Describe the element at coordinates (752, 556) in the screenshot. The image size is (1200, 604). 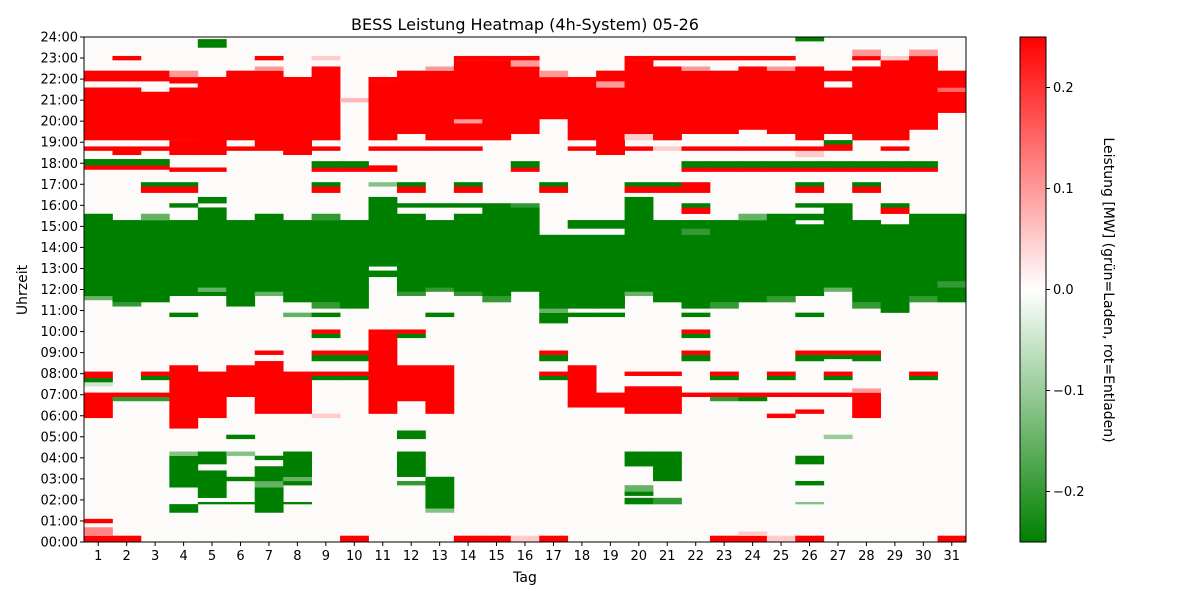
I see `x-tick-label: 24` at that location.